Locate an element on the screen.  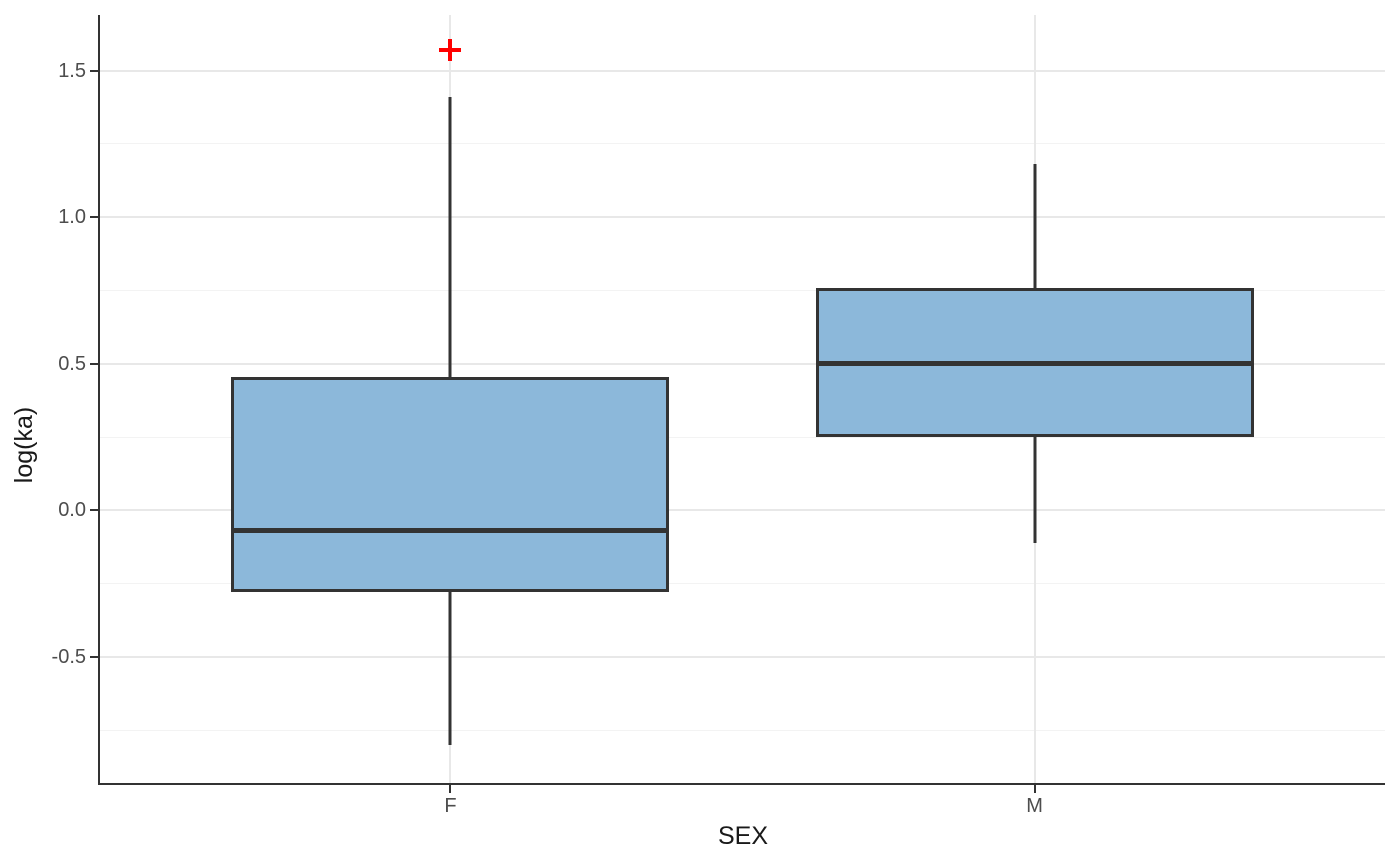
y-tick-label: -0.5 is located at coordinates (68, 656).